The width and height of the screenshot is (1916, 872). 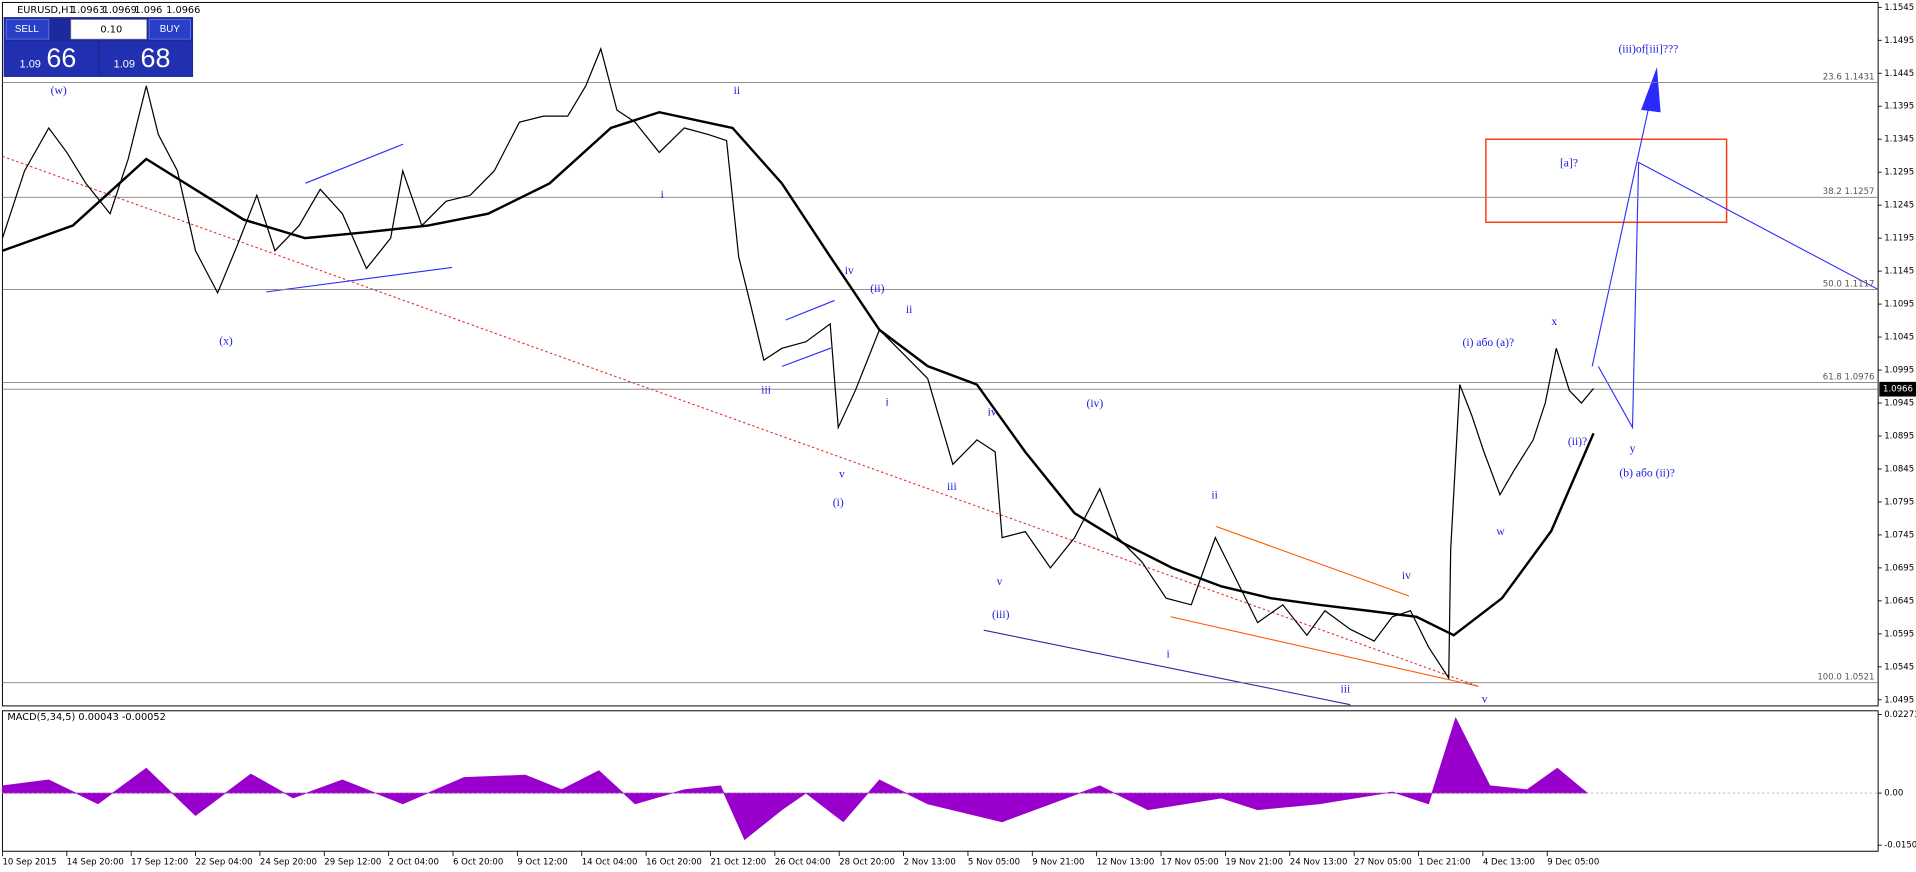 I want to click on y-tick-label: 1.1095, so click(x=1899, y=305).